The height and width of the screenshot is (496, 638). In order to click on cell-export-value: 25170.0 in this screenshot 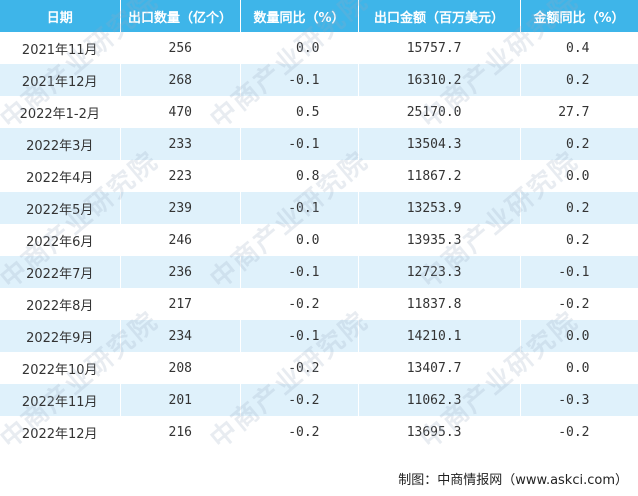, I will do `click(439, 112)`.